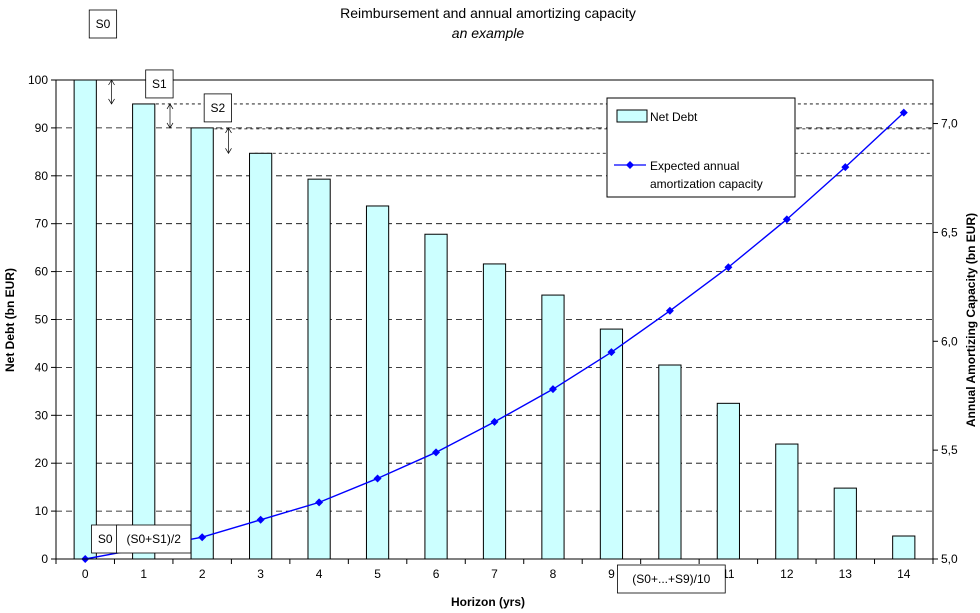 Image resolution: width=980 pixels, height=613 pixels. Describe the element at coordinates (42, 367) in the screenshot. I see `y-tick-label: 40` at that location.